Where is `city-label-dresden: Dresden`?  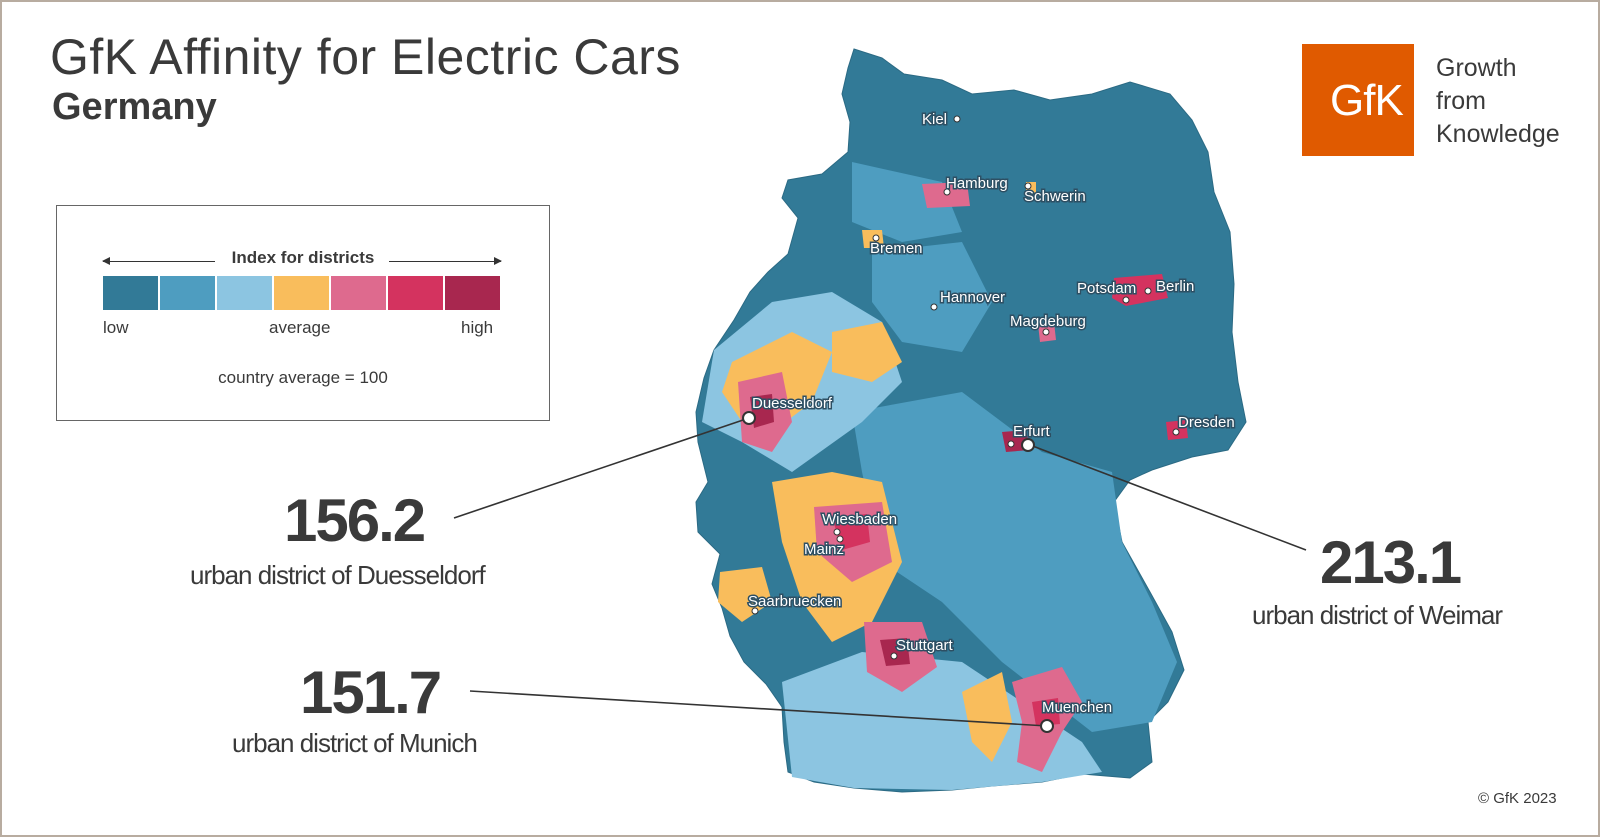
city-label-dresden: Dresden is located at coordinates (1206, 422).